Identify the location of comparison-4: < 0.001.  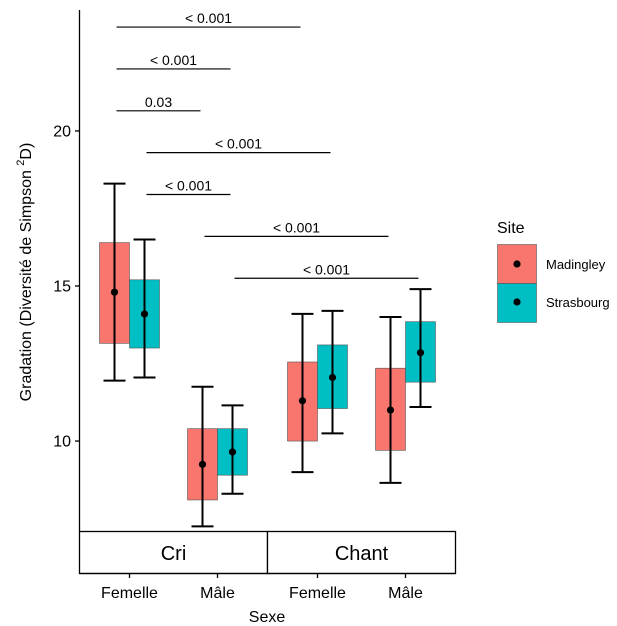
(188, 187).